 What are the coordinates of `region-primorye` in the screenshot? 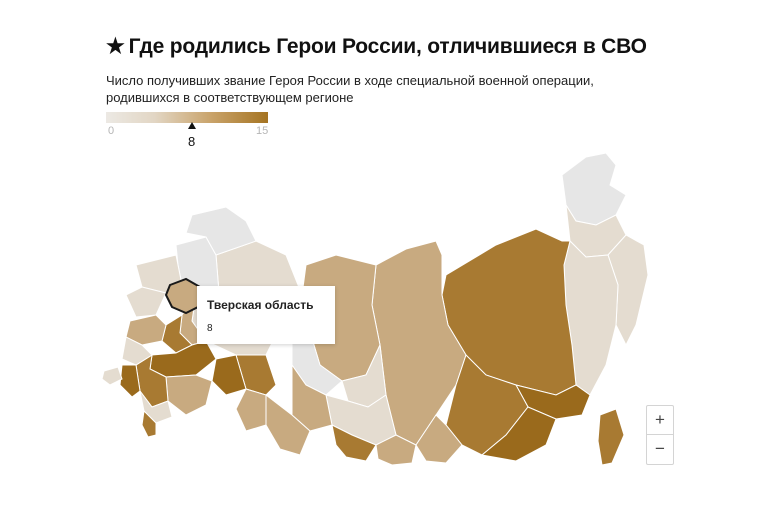 It's located at (611, 437).